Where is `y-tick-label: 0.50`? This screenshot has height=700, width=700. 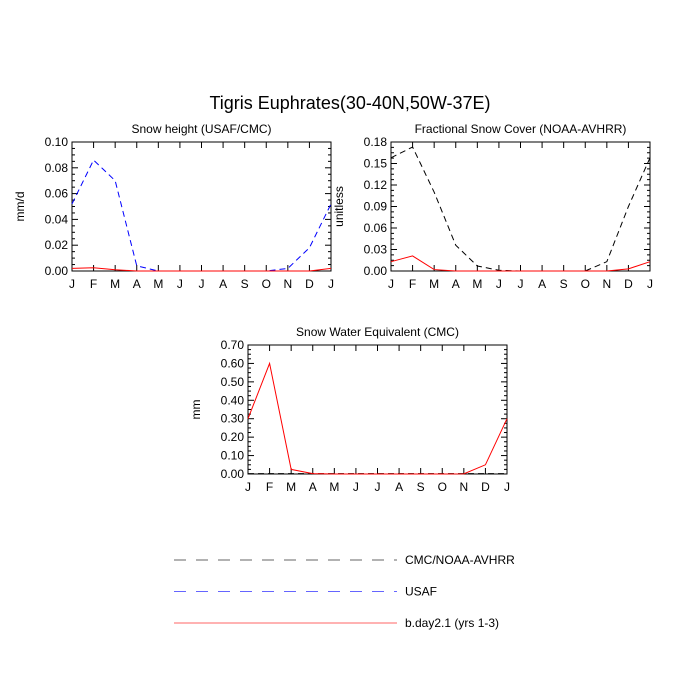 y-tick-label: 0.50 is located at coordinates (233, 382).